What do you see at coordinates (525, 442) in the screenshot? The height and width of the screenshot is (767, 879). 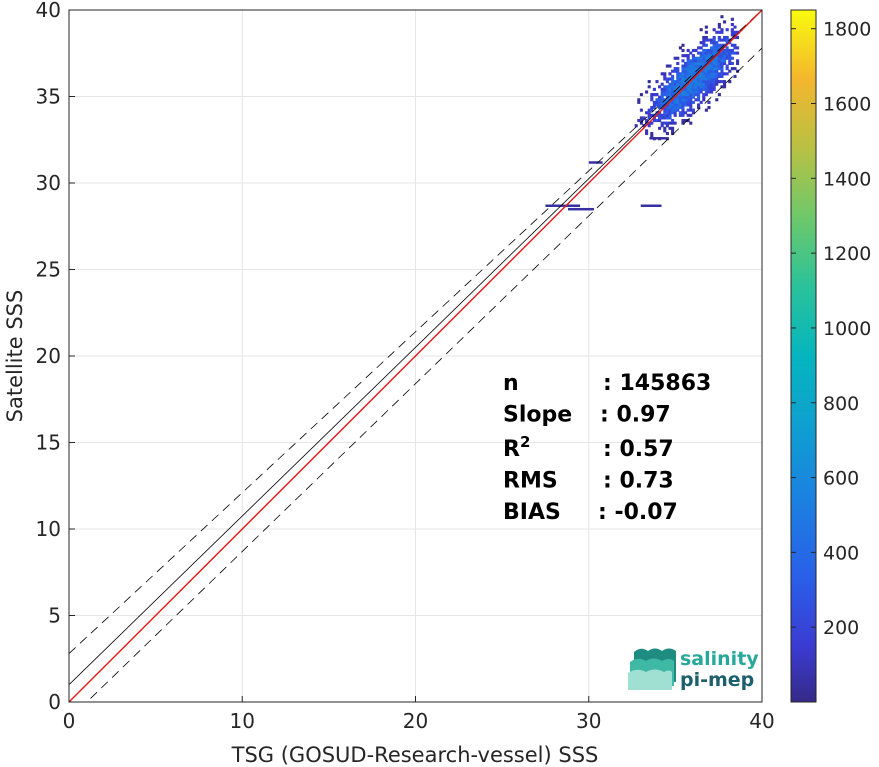 I see `stat-superscript: 2` at bounding box center [525, 442].